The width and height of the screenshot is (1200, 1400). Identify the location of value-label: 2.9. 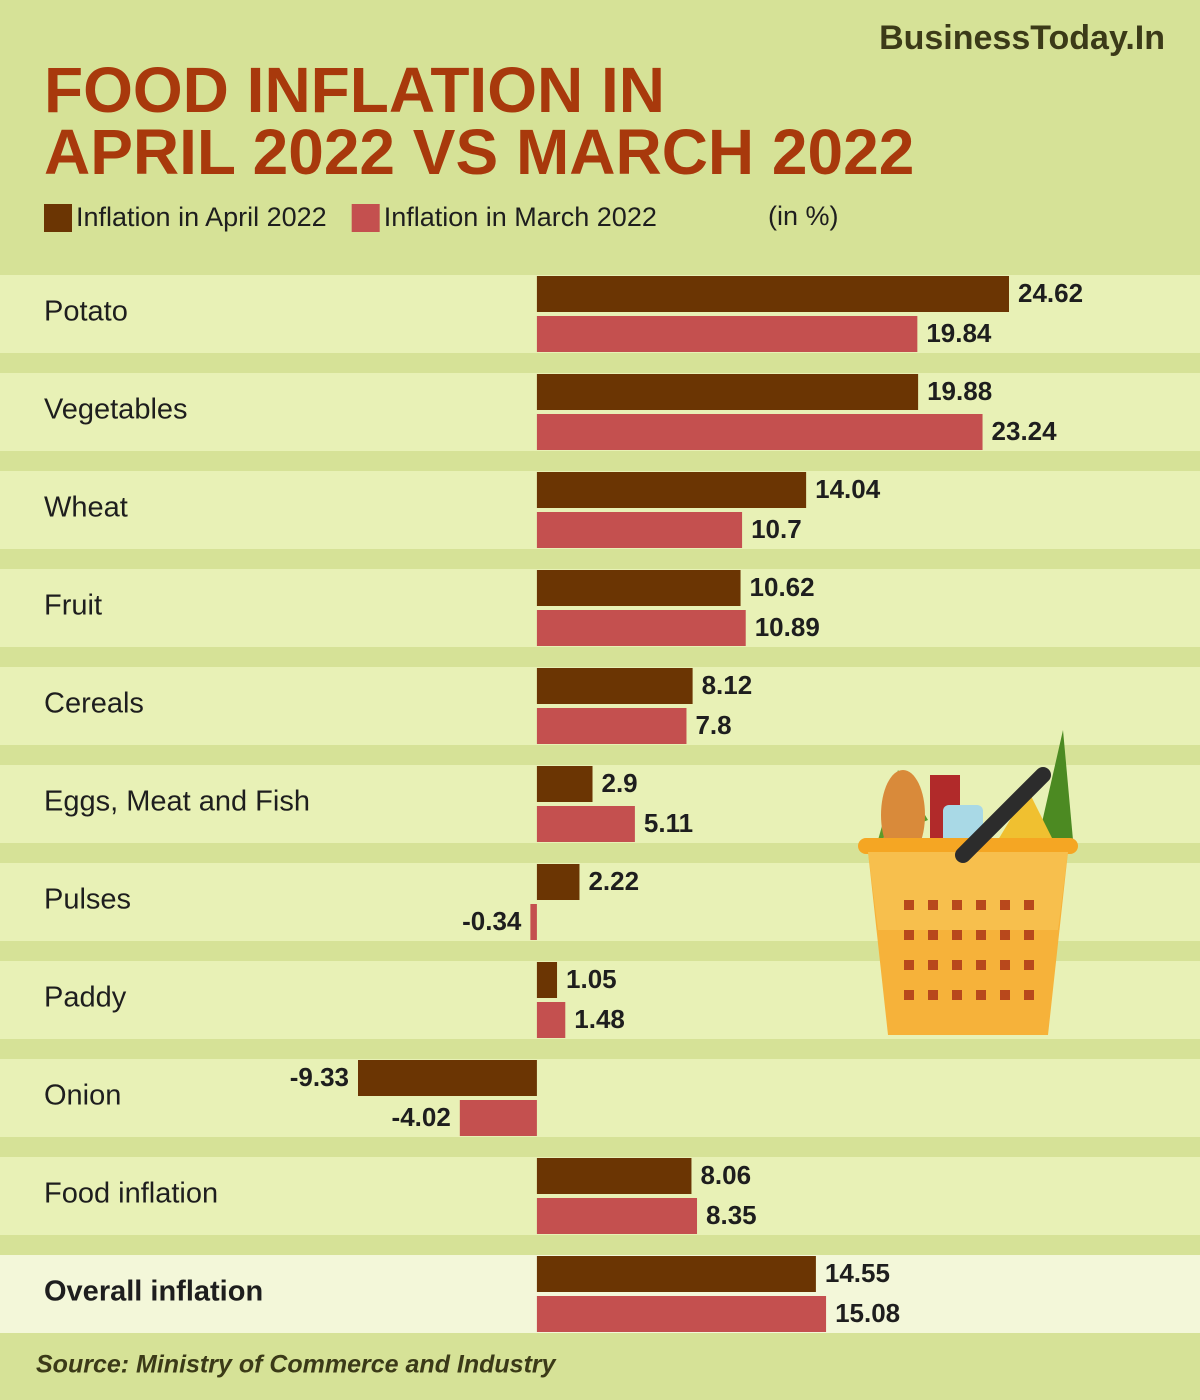
(620, 783).